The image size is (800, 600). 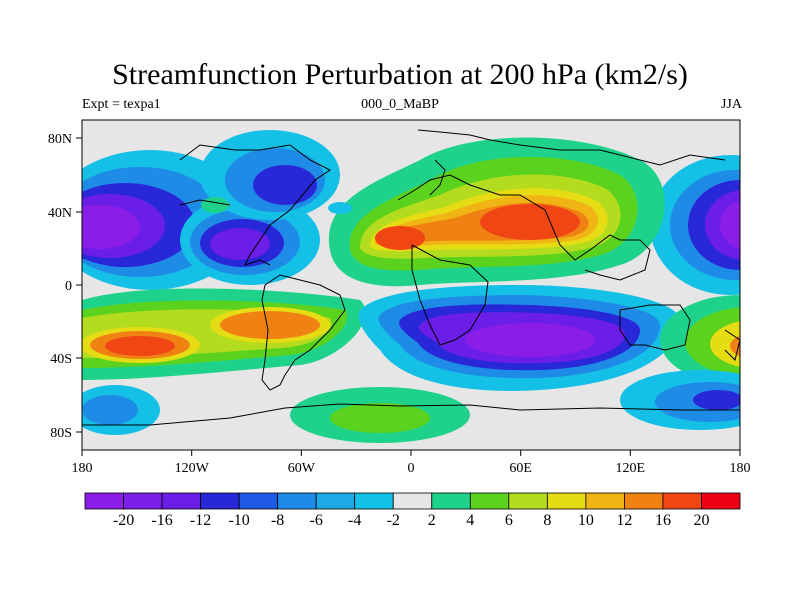 What do you see at coordinates (380, 415) in the screenshot?
I see `anomaly-antarctic-atlantic` at bounding box center [380, 415].